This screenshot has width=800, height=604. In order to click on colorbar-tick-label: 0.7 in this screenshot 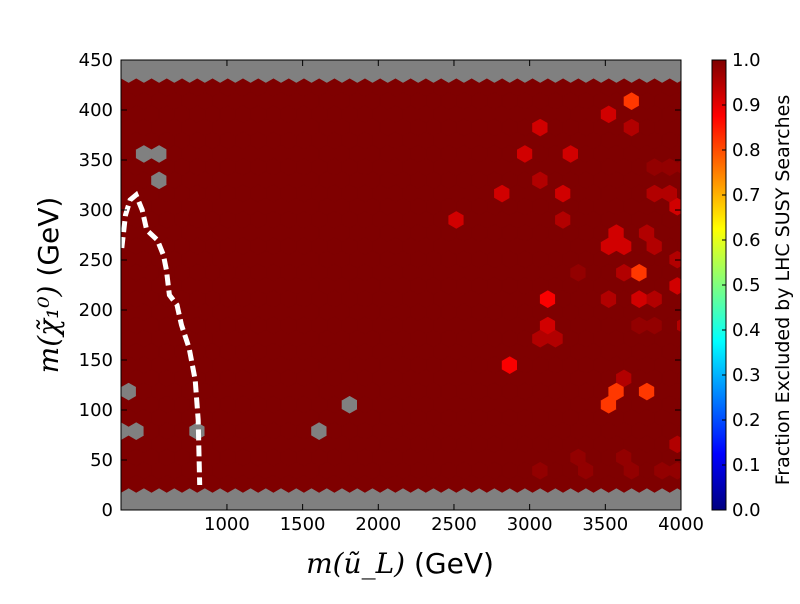, I will do `click(746, 195)`.